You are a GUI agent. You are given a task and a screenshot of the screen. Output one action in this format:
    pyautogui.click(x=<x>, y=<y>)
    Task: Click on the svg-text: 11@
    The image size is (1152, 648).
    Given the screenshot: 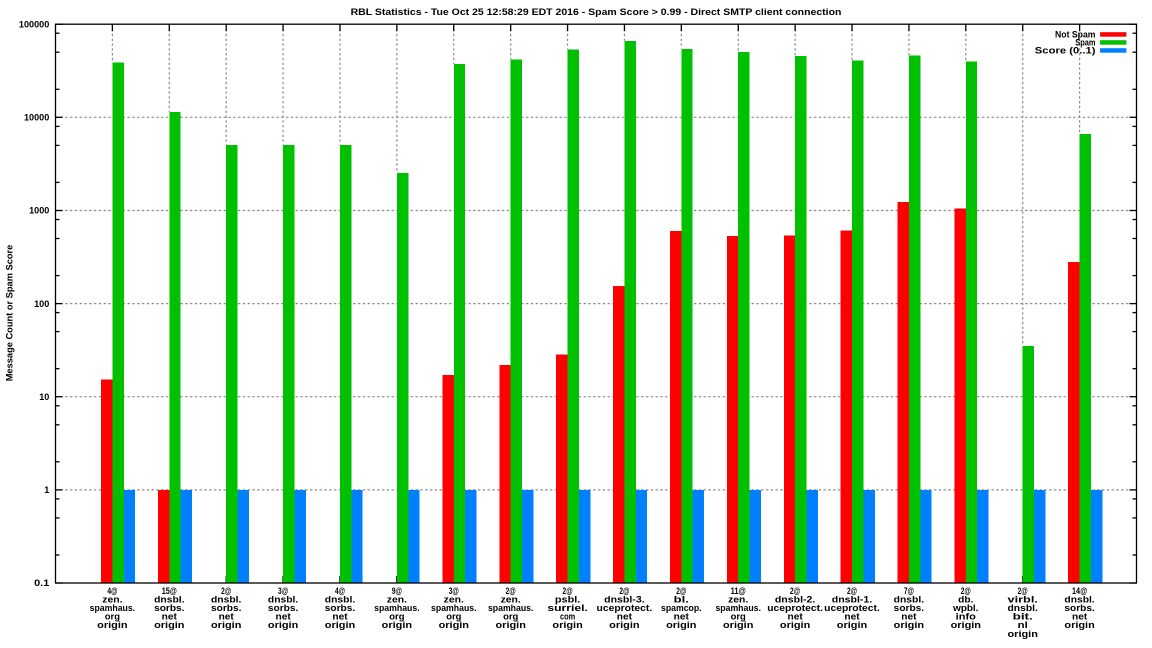 What is the action you would take?
    pyautogui.click(x=738, y=591)
    